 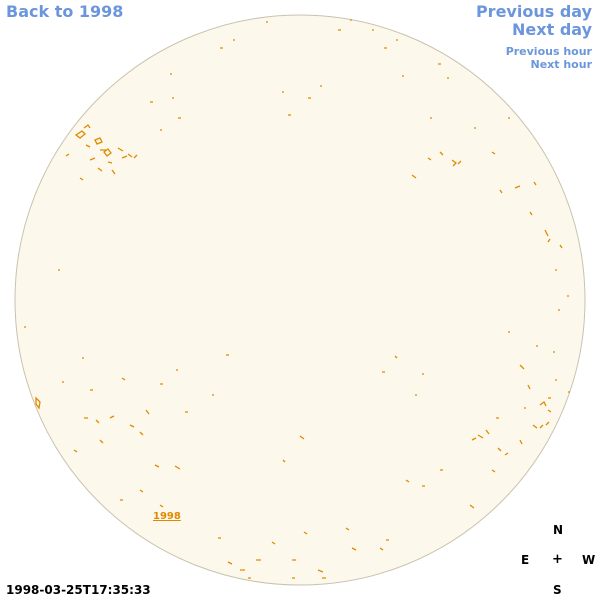 I want to click on compass-north-label: N, so click(x=558, y=530).